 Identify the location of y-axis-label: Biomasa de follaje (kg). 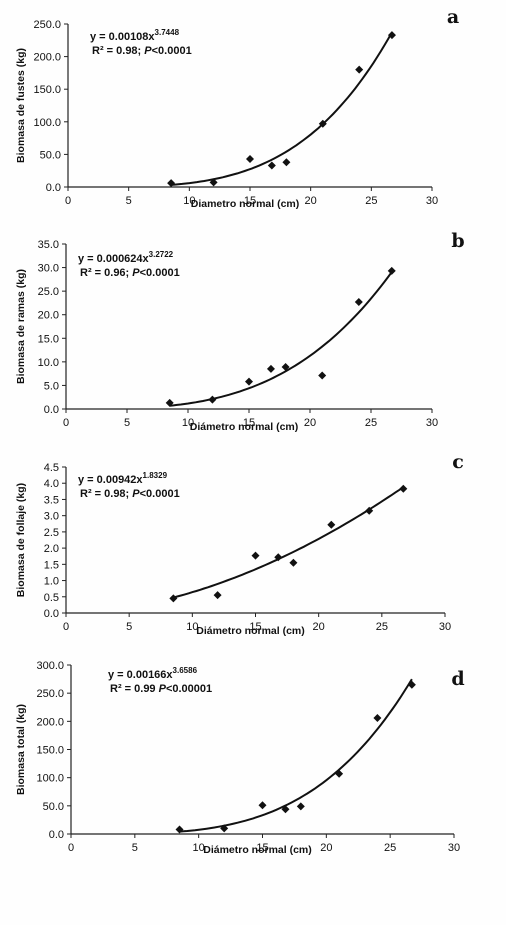
(21, 540).